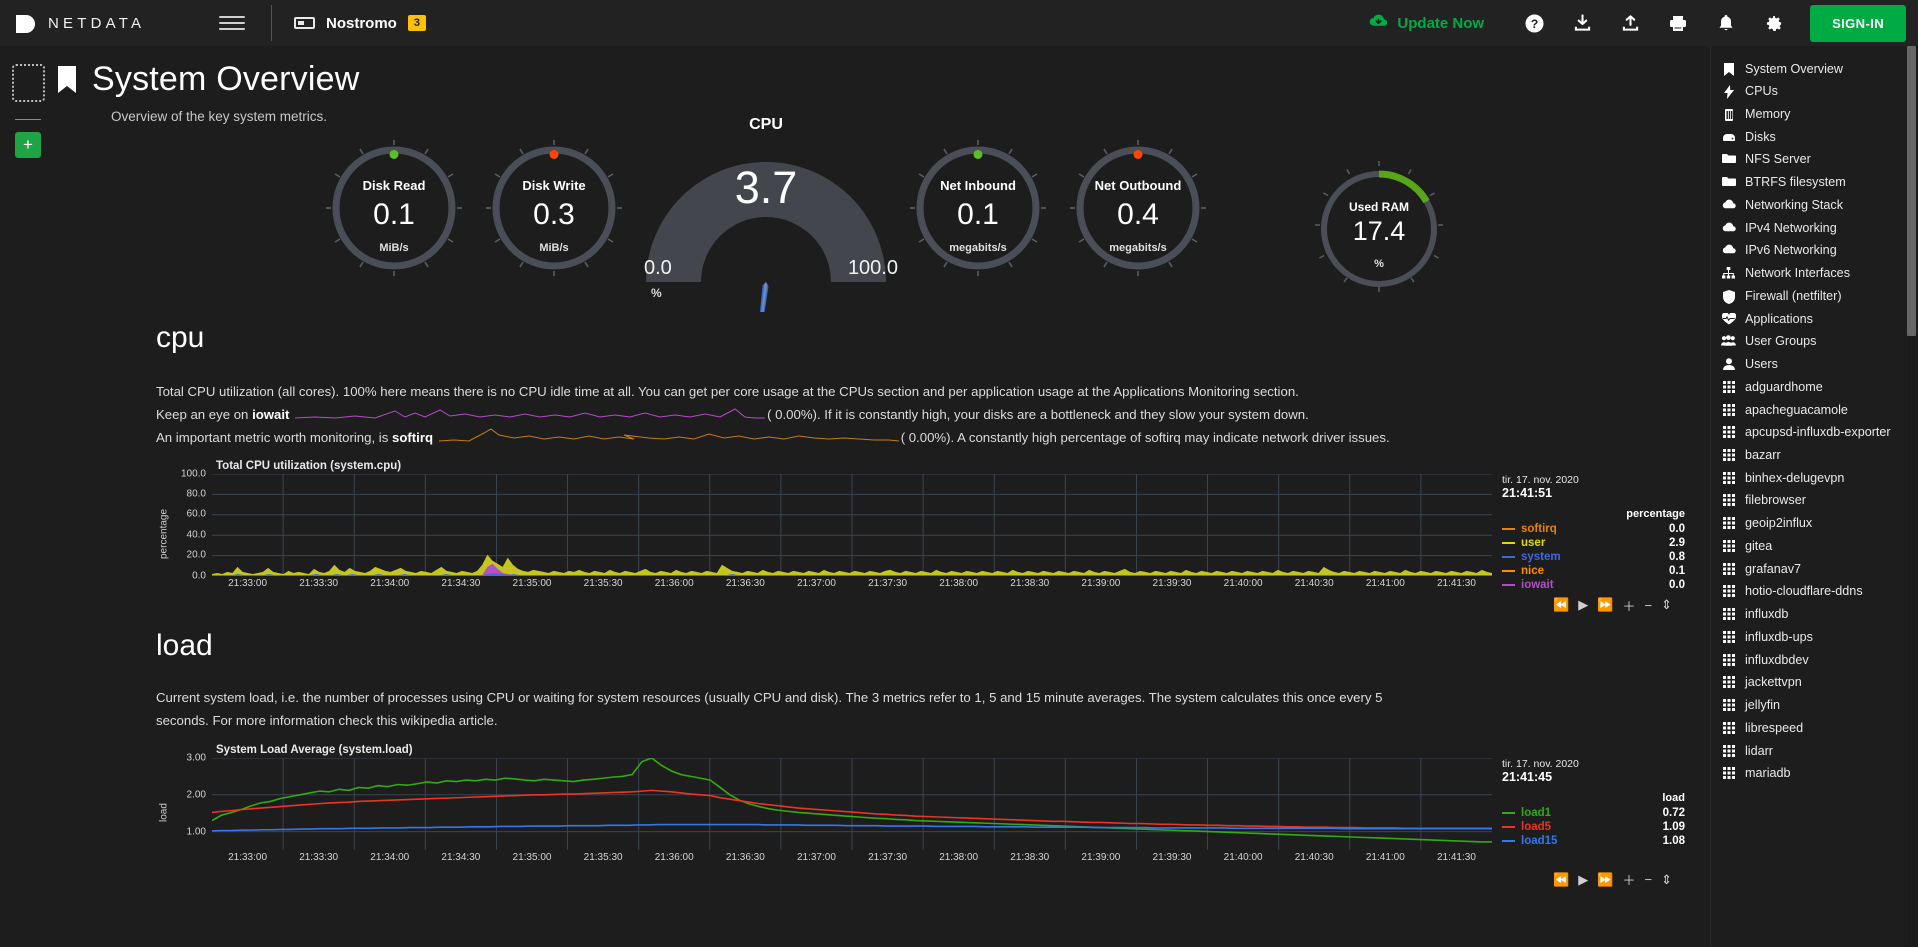 The width and height of the screenshot is (1918, 947). What do you see at coordinates (1508, 542) in the screenshot?
I see `legend-color-swatch` at bounding box center [1508, 542].